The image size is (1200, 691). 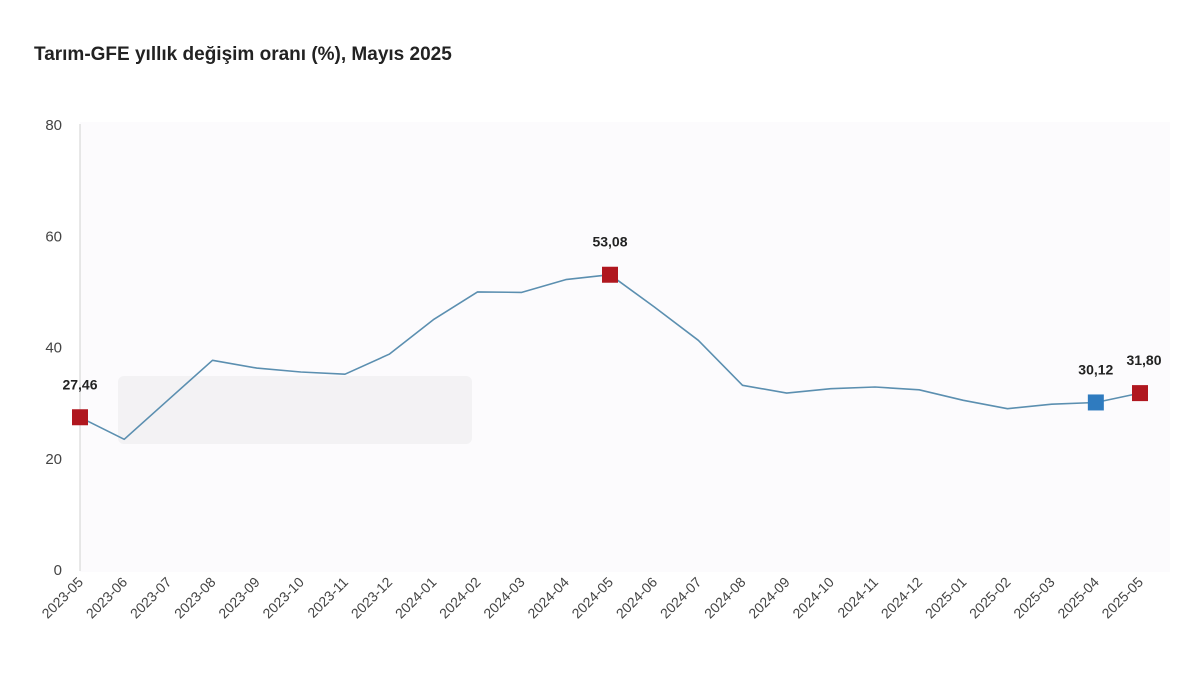 I want to click on y-tick-label: 0, so click(x=58, y=570).